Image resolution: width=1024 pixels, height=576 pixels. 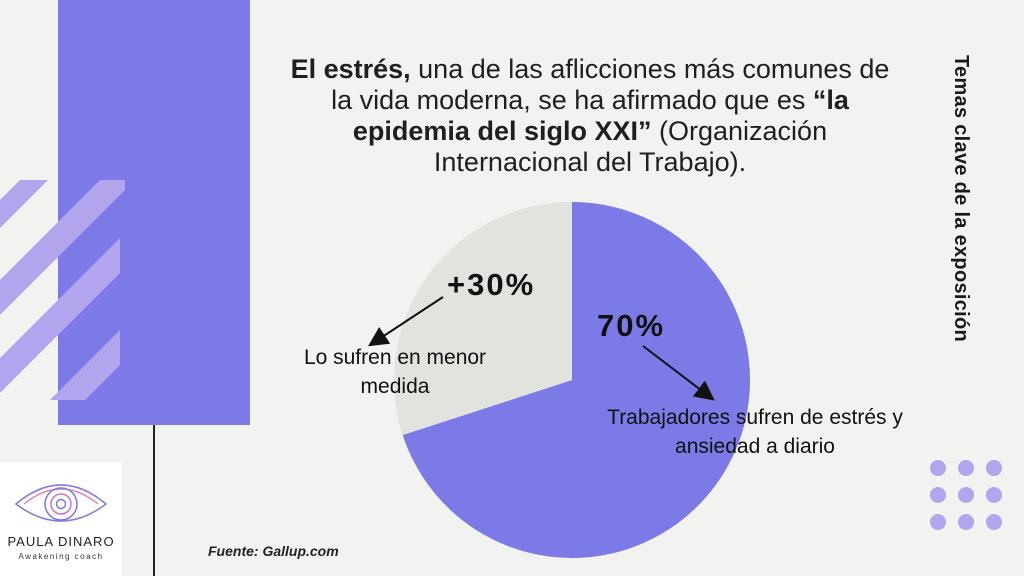 I want to click on source-citation: Fuente: Gallup.com, so click(x=273, y=551).